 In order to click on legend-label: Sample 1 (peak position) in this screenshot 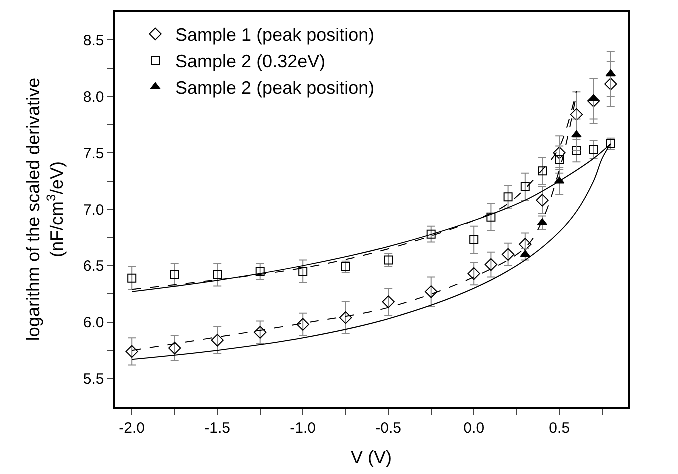, I will do `click(275, 35)`.